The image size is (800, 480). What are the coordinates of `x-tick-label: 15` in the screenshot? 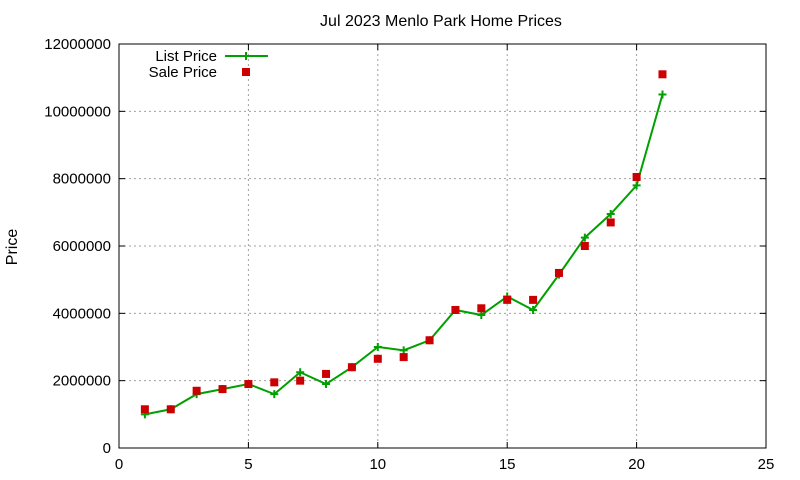 It's located at (507, 464).